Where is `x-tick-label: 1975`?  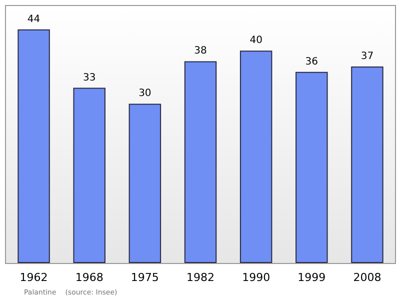
x-tick-label: 1975 is located at coordinates (144, 277).